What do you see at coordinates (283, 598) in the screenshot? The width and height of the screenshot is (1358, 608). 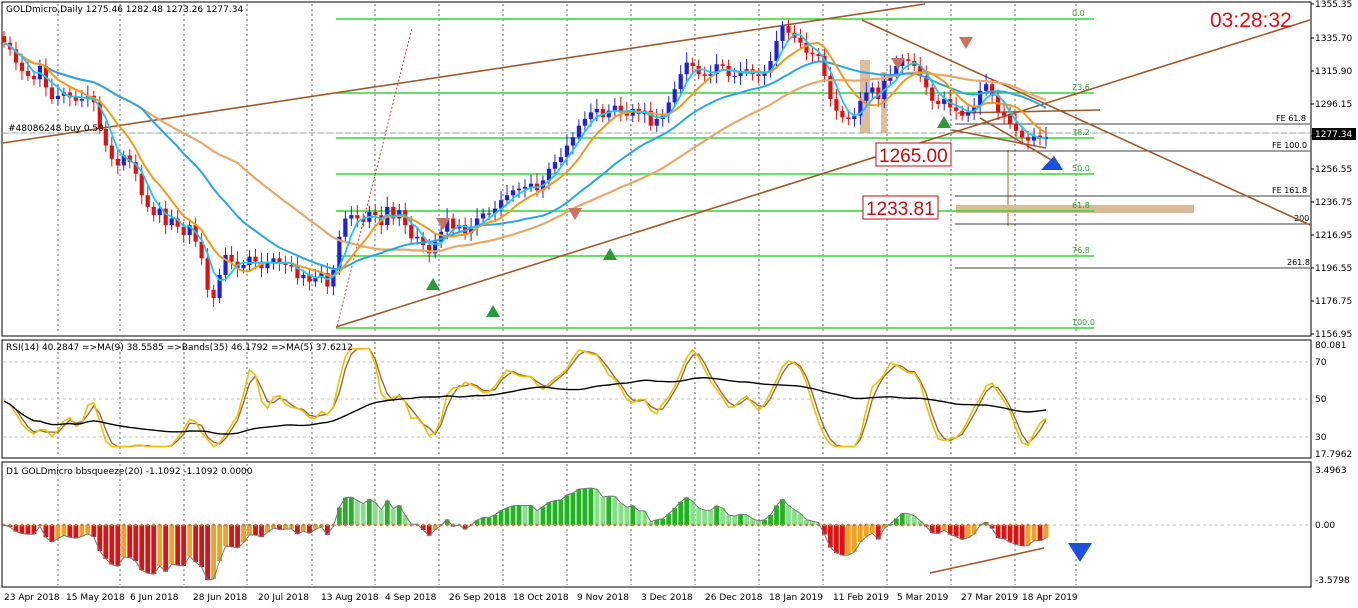 I see `x-tick-label: 20 Jul 2018` at bounding box center [283, 598].